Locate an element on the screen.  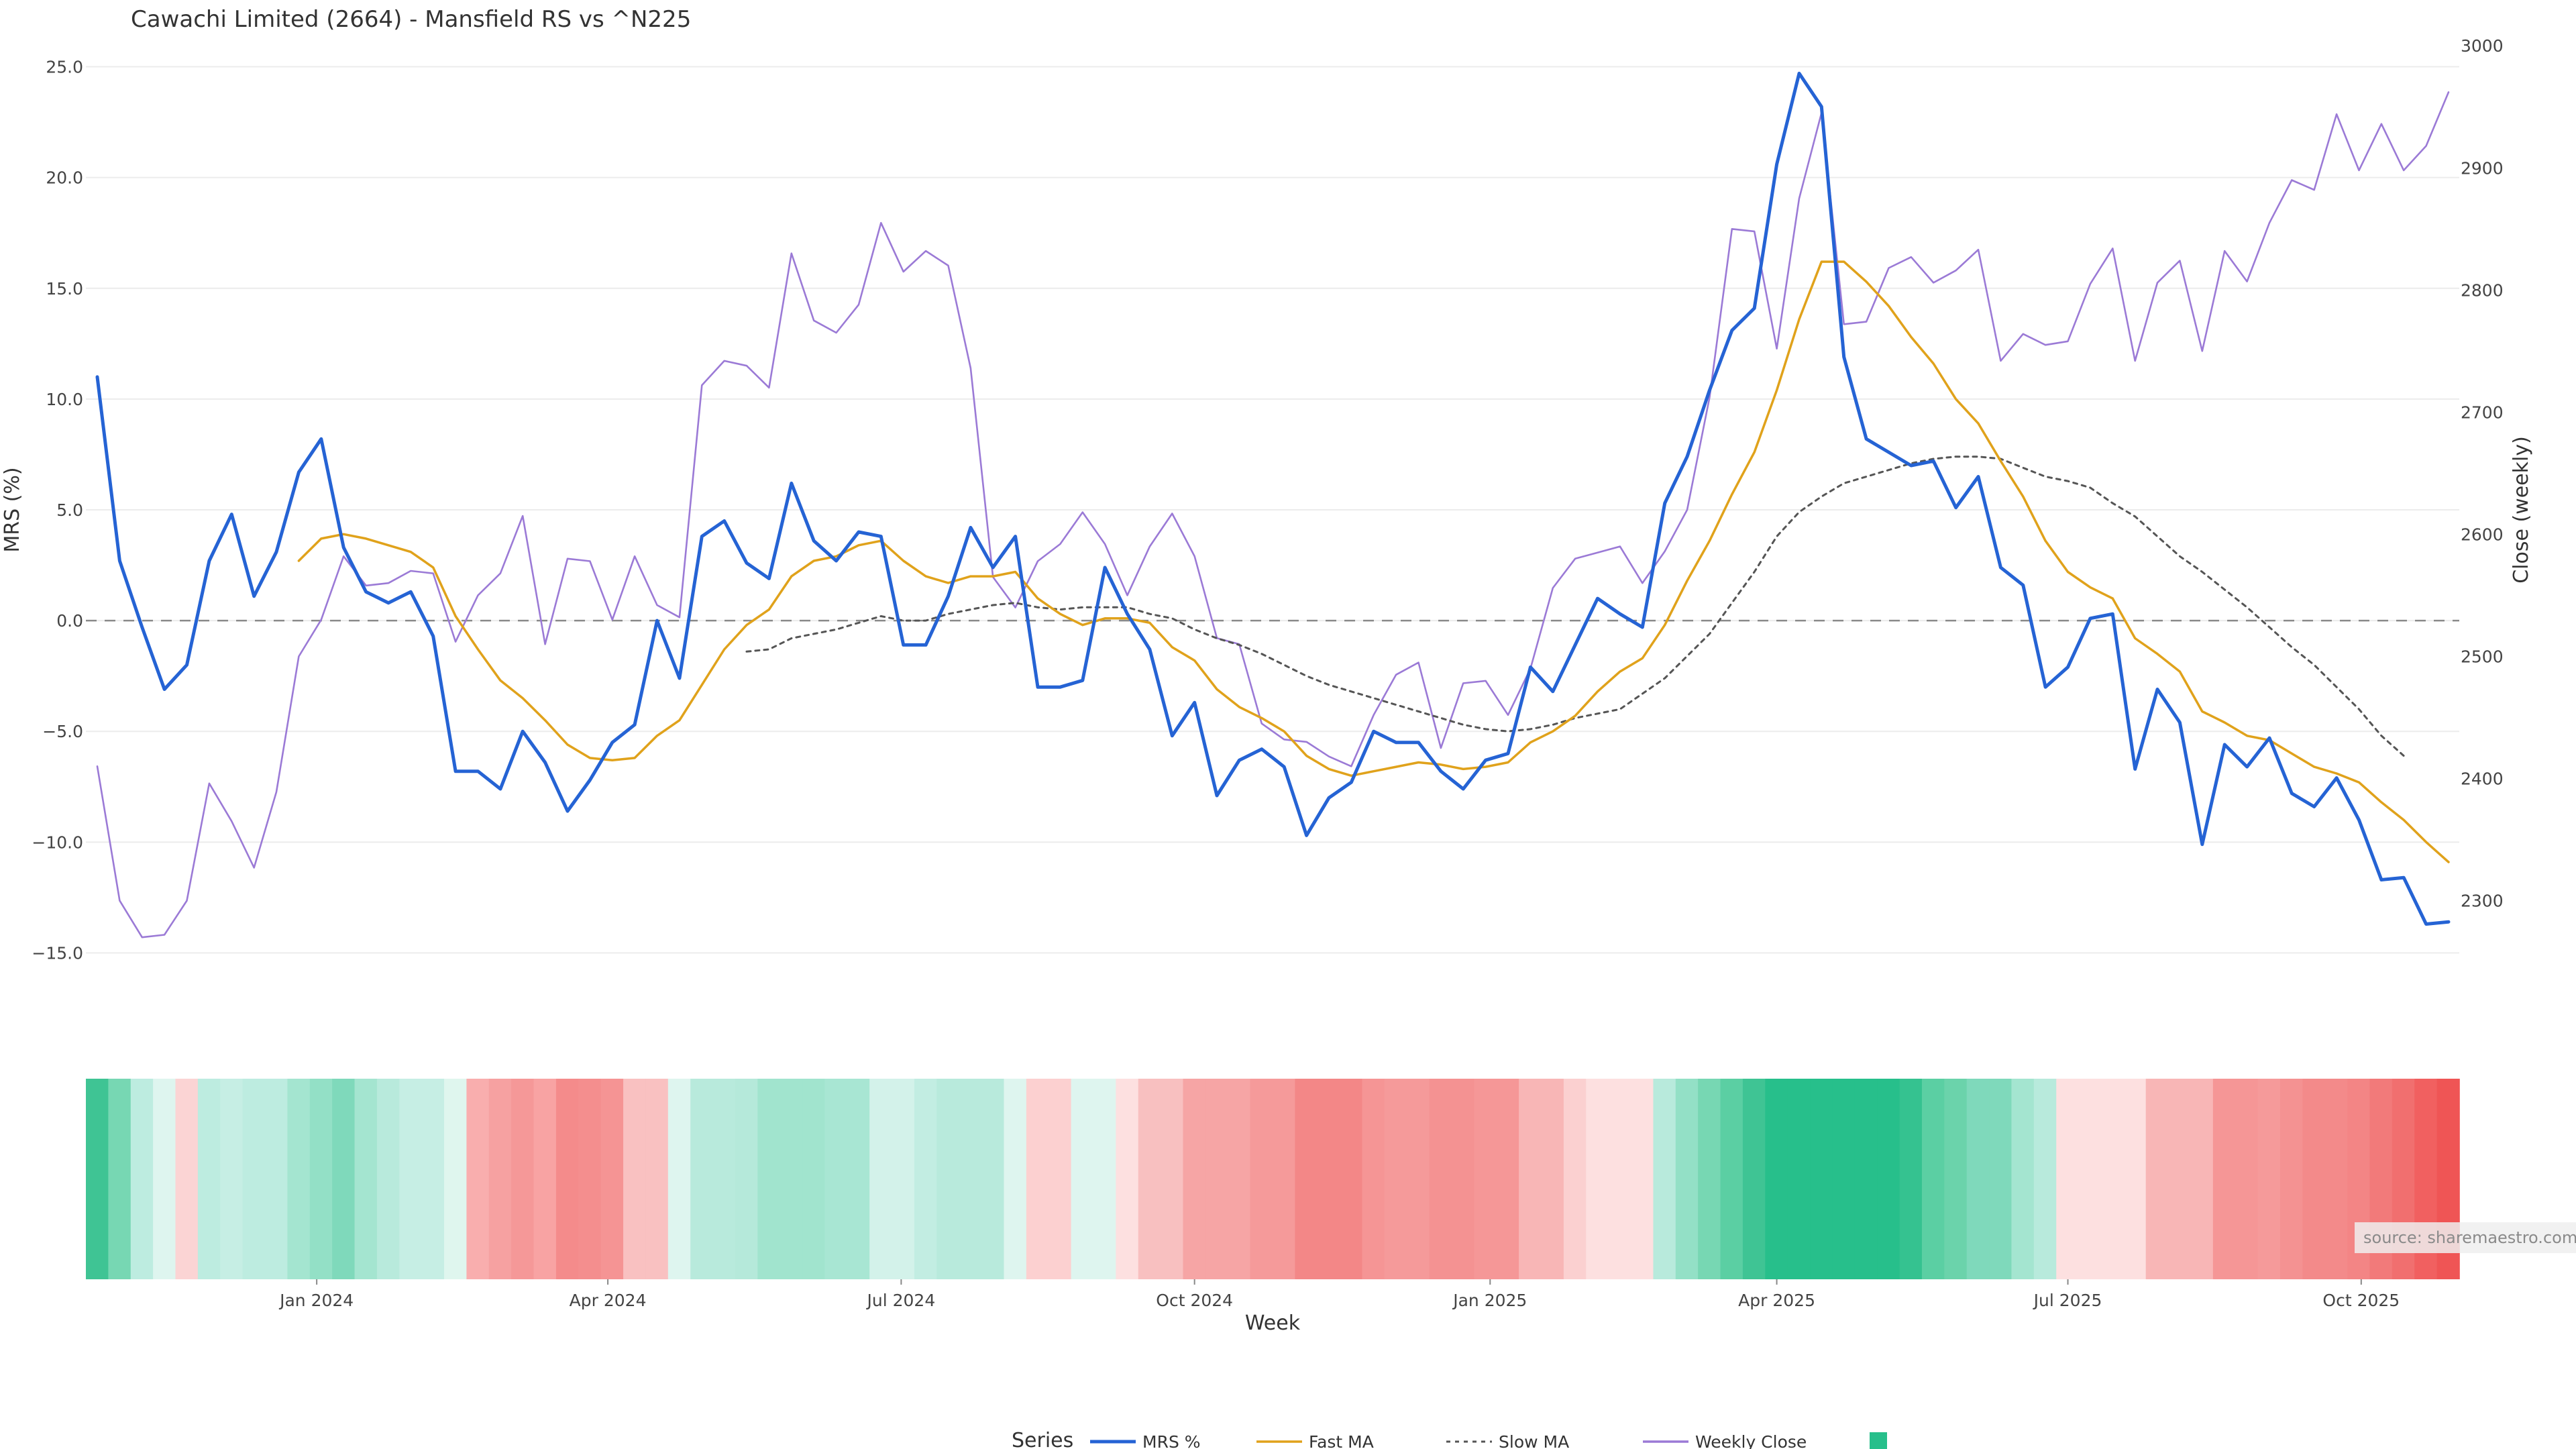
legend: Series MRS % Fast MA Slow MA Weekly Close is located at coordinates (1449, 1439).